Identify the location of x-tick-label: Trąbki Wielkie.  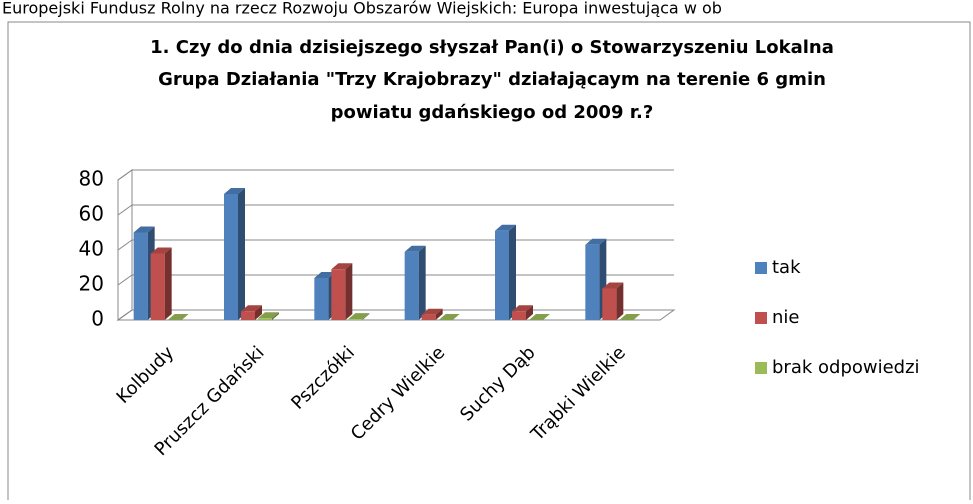
(577, 393).